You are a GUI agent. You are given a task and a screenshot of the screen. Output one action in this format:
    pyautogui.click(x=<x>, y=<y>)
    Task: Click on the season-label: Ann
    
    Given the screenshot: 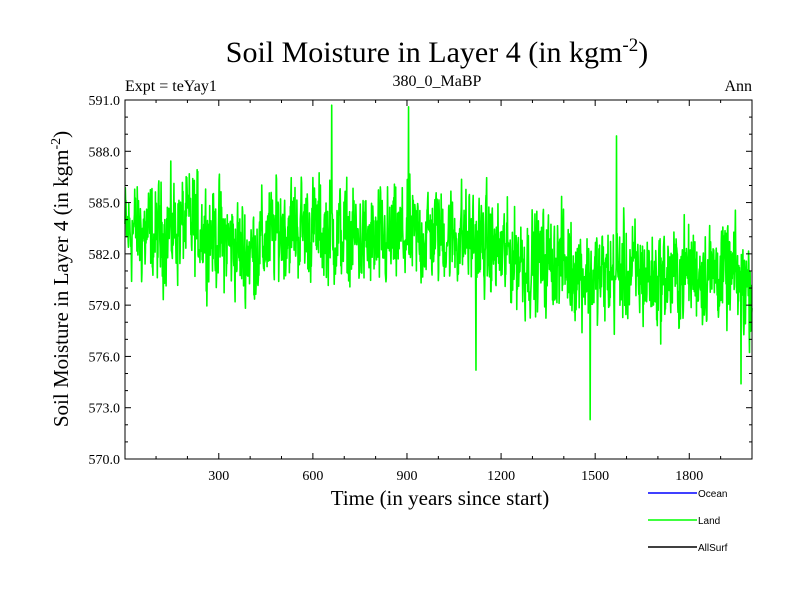 What is the action you would take?
    pyautogui.click(x=738, y=86)
    